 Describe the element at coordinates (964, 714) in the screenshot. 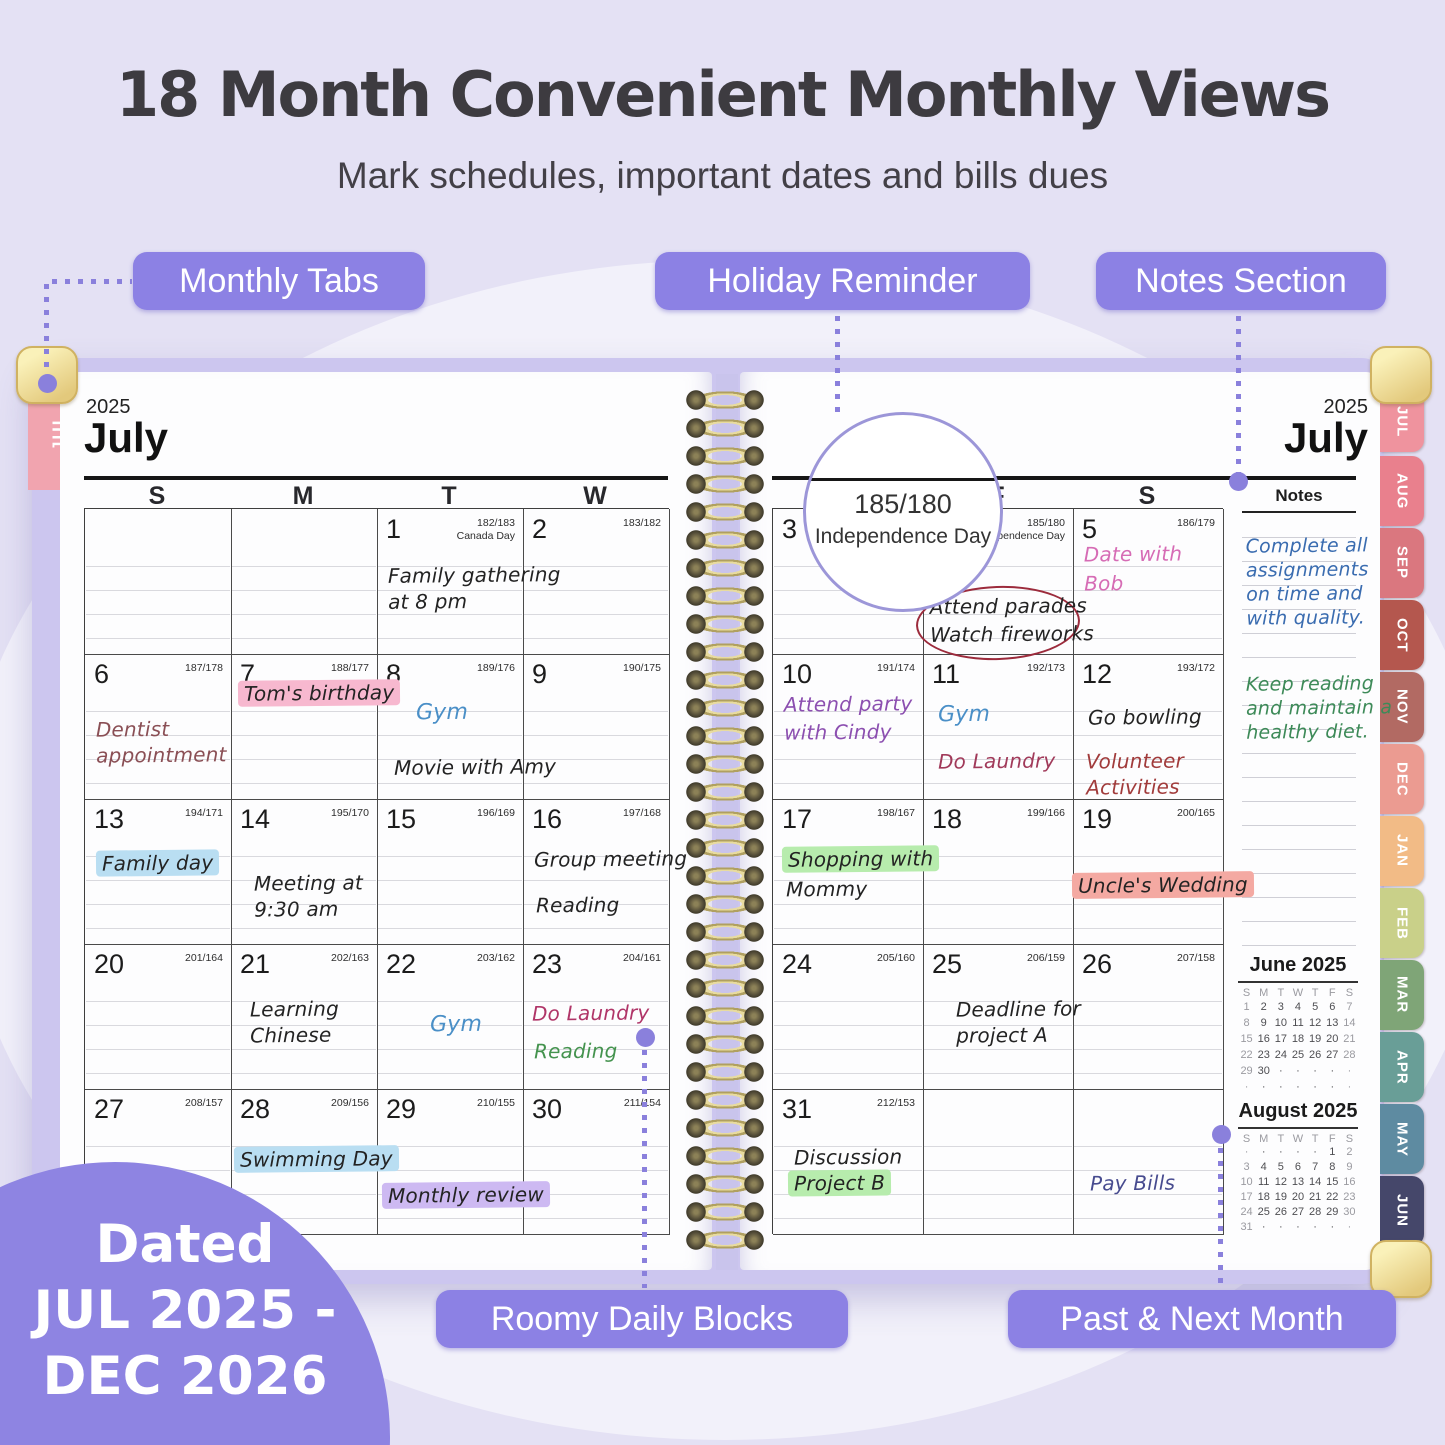

I see `entry-gym-11: Gym` at that location.